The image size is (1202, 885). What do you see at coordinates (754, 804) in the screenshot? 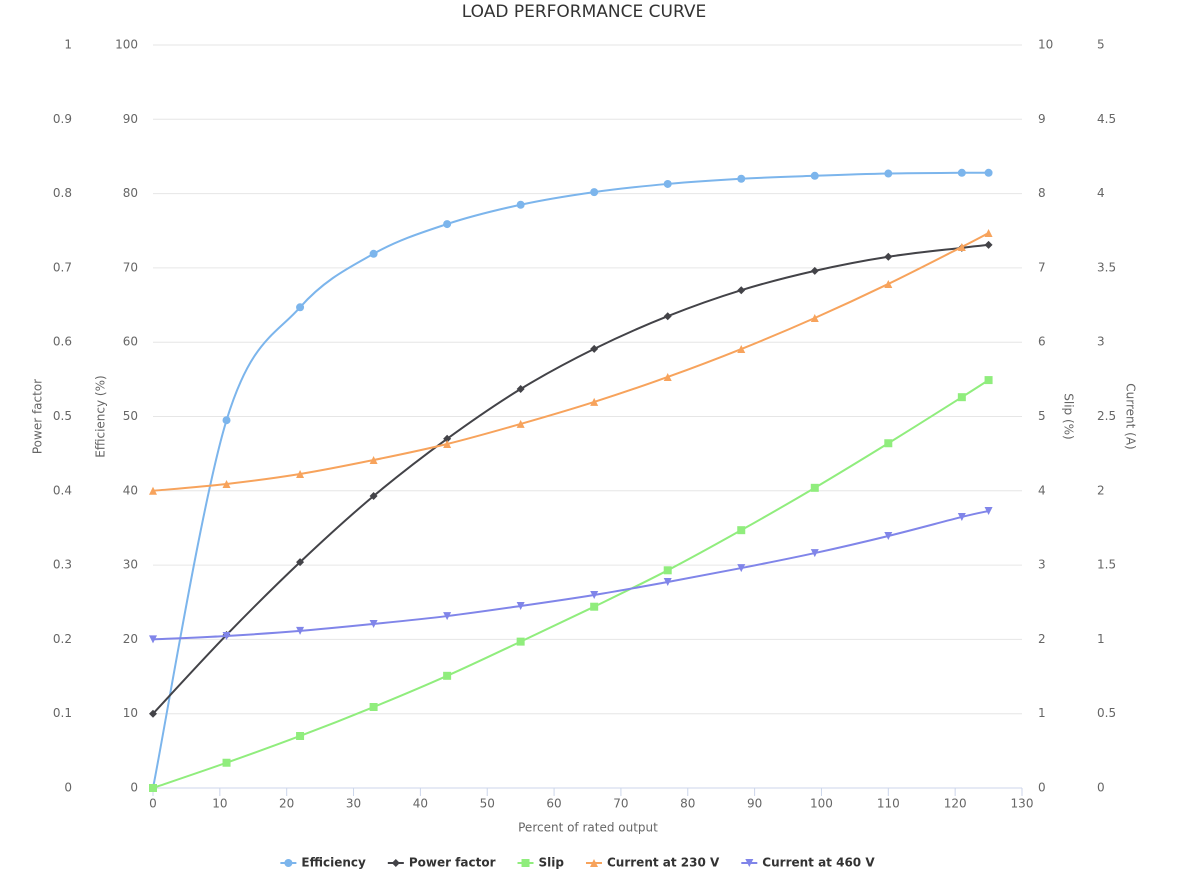
I see `x-tick-label: 90` at bounding box center [754, 804].